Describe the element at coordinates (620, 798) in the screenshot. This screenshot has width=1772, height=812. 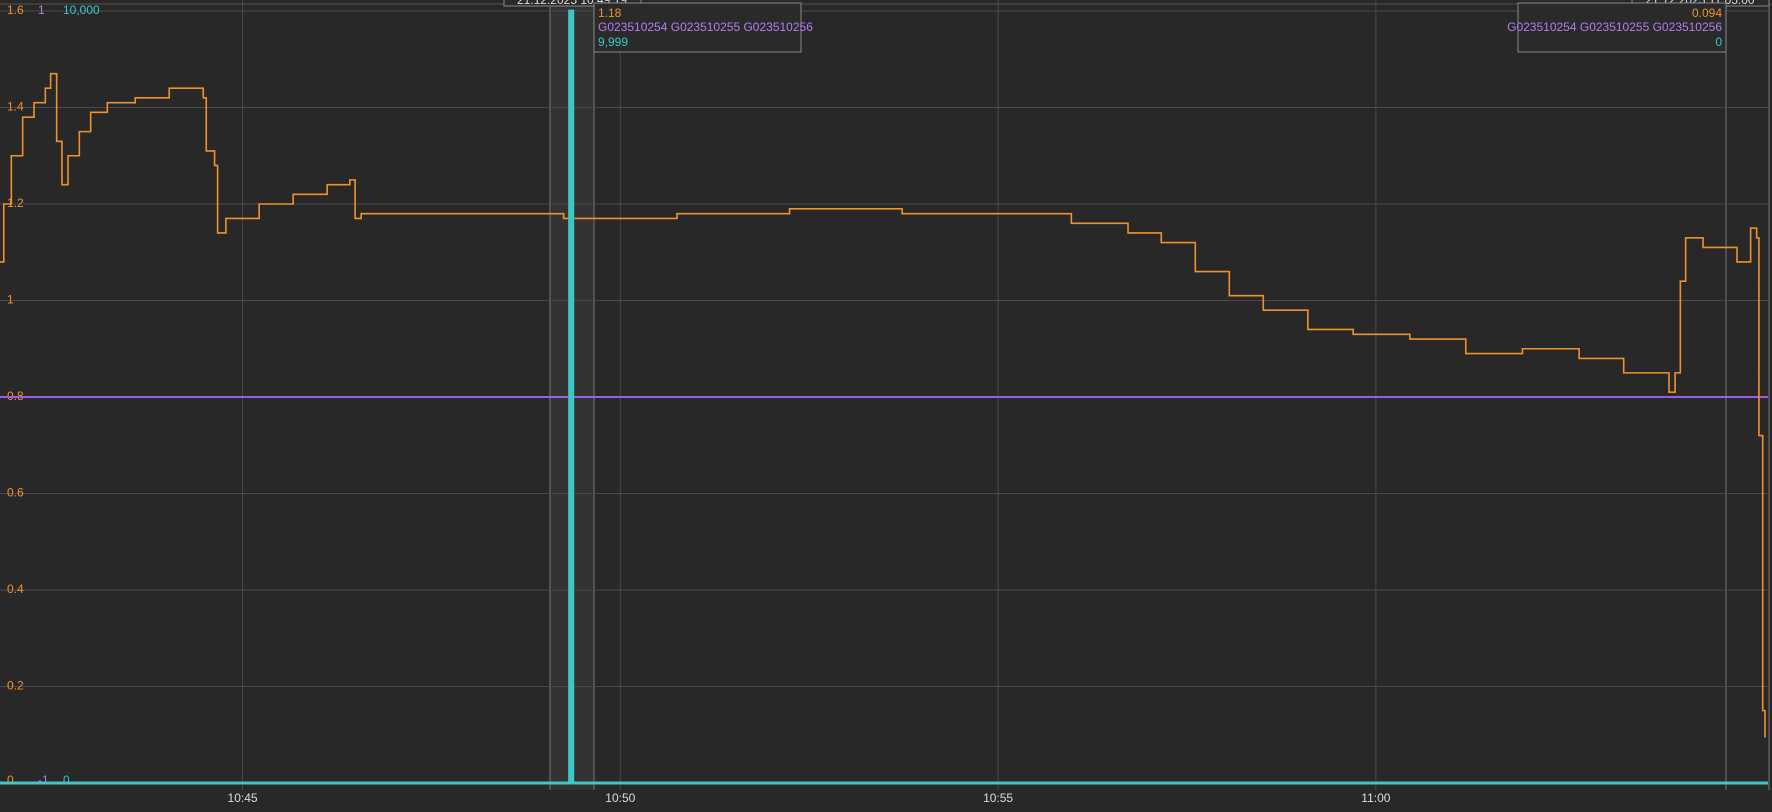
I see `x-tick-label: 10:50` at that location.